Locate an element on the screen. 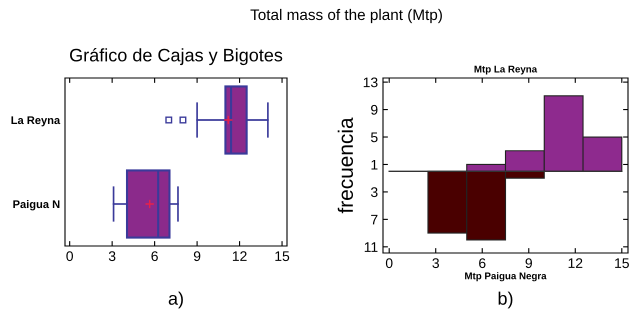  chart-title: Gráfico de Cajas y Bigotes is located at coordinates (176, 57).